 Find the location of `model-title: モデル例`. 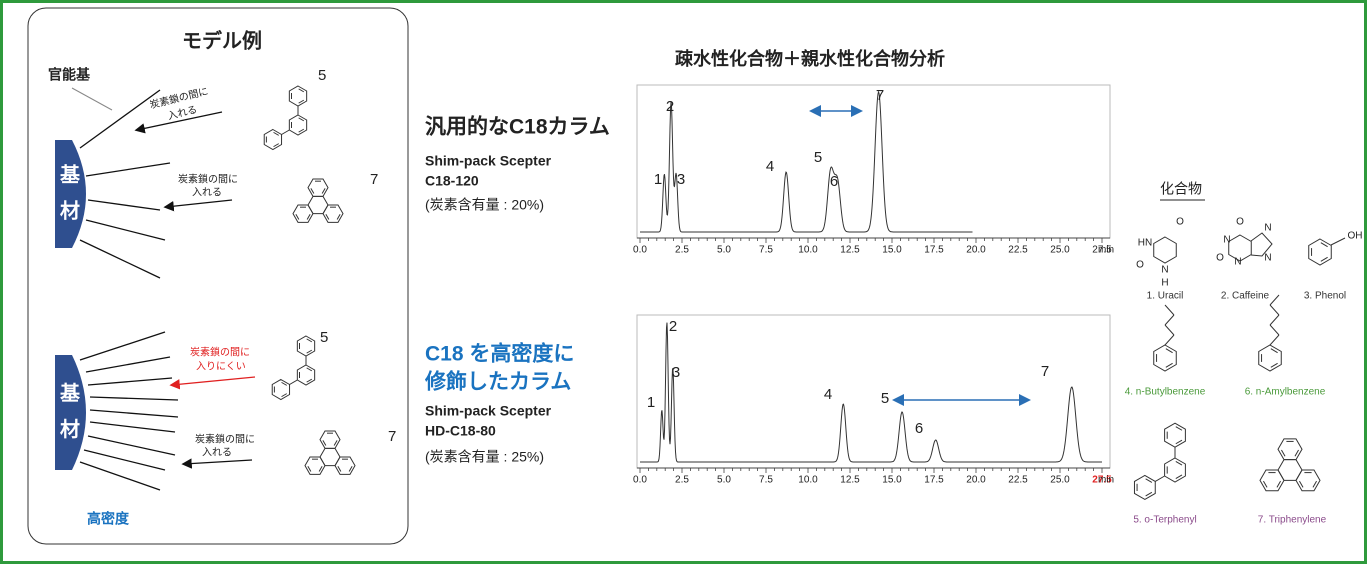

model-title: モデル例 is located at coordinates (222, 40).